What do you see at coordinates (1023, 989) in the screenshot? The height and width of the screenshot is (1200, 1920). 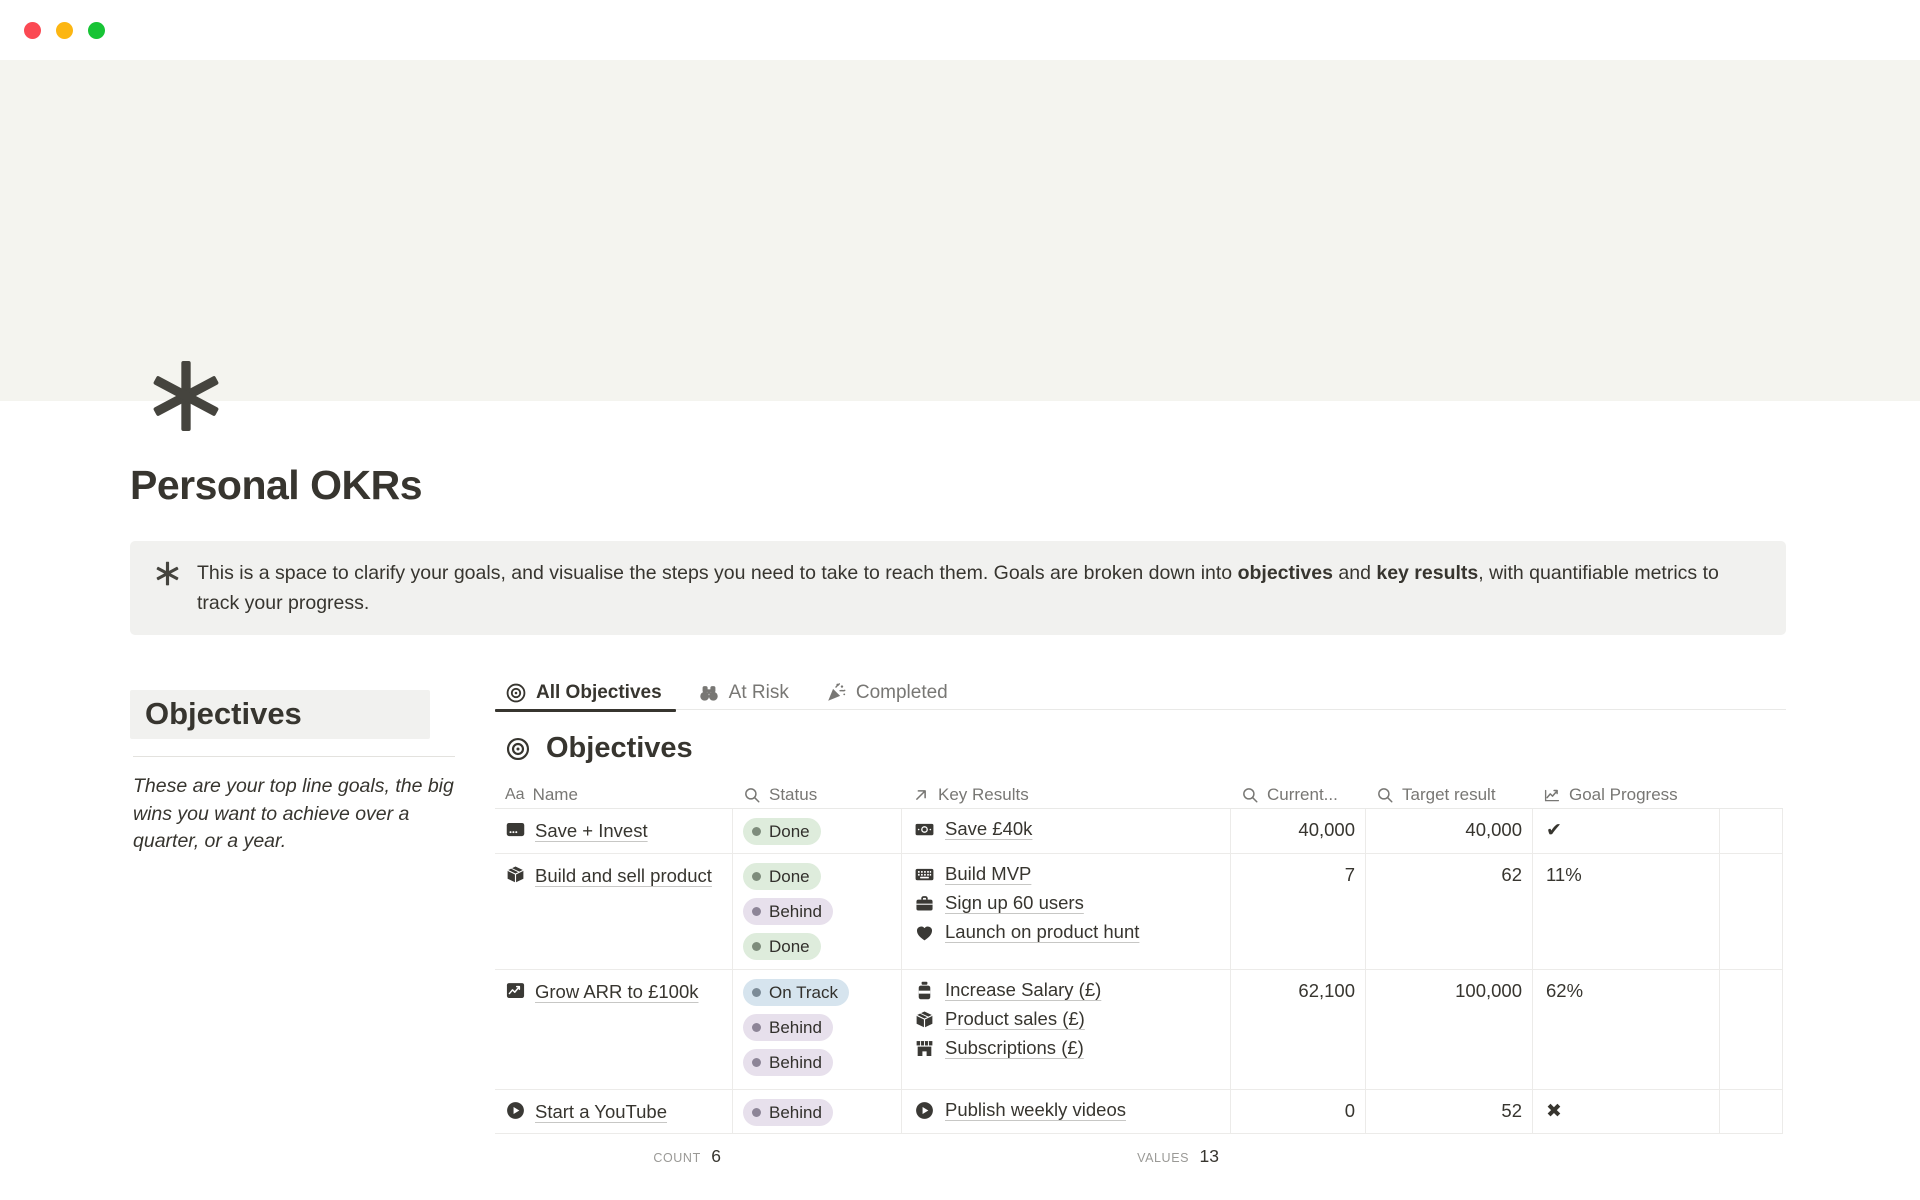 I see `key-result-link: Increase Salary (£)` at bounding box center [1023, 989].